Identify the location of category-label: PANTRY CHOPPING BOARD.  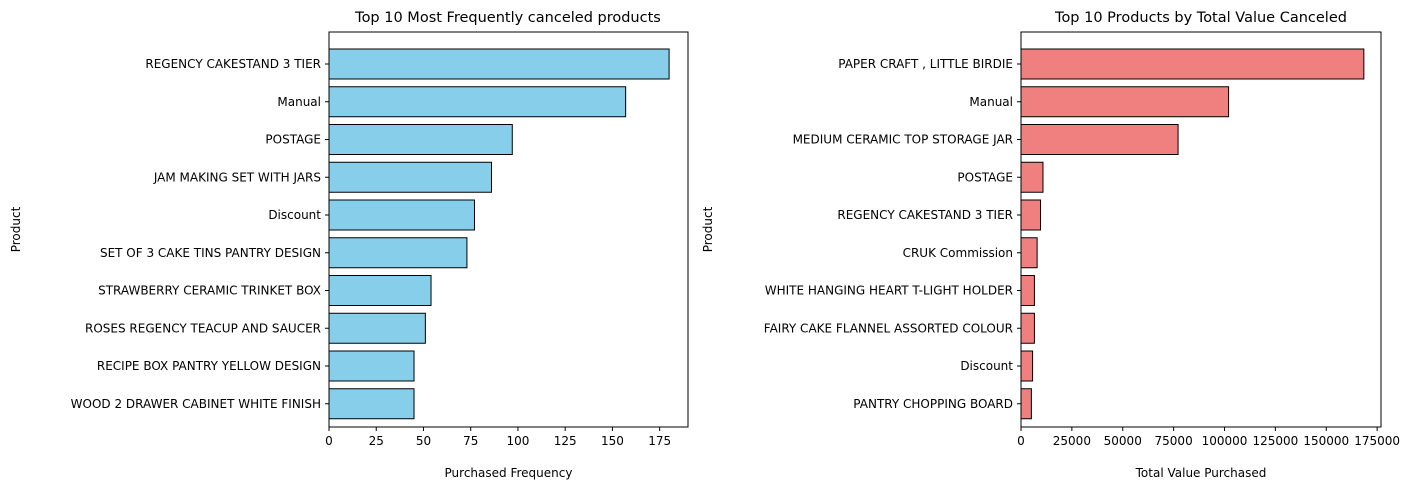
(933, 404).